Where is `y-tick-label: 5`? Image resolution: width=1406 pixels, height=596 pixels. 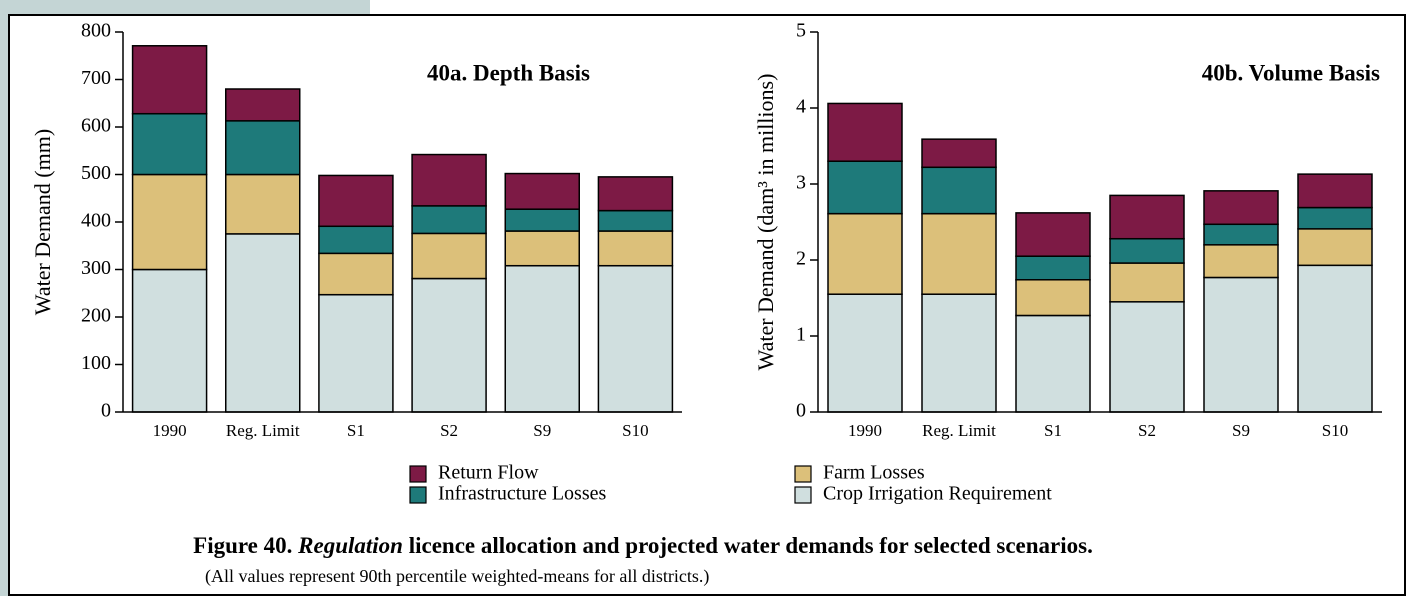
y-tick-label: 5 is located at coordinates (801, 31).